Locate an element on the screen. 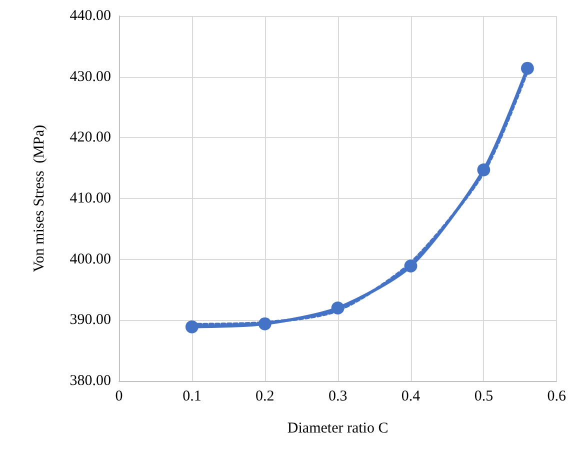 The width and height of the screenshot is (569, 457). y-tick-label: 420.00 is located at coordinates (90, 138).